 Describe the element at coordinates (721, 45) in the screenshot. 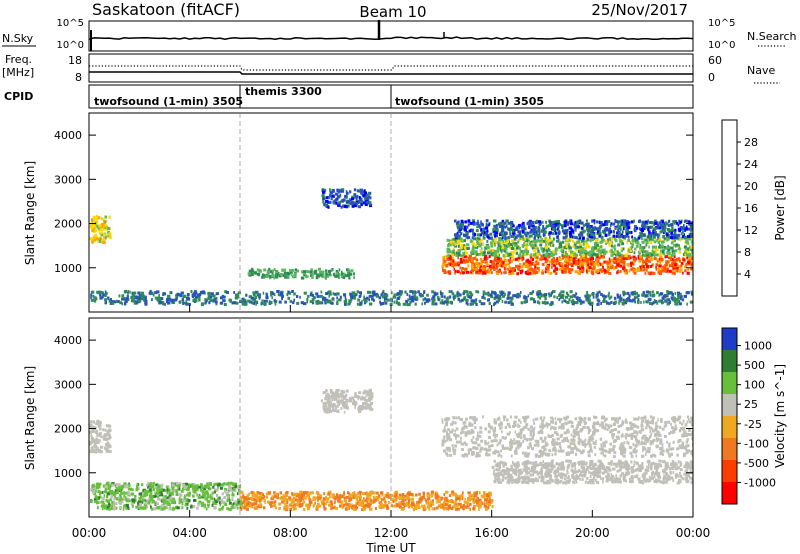

I see `noise-right-tick-bottom: 10^0` at that location.